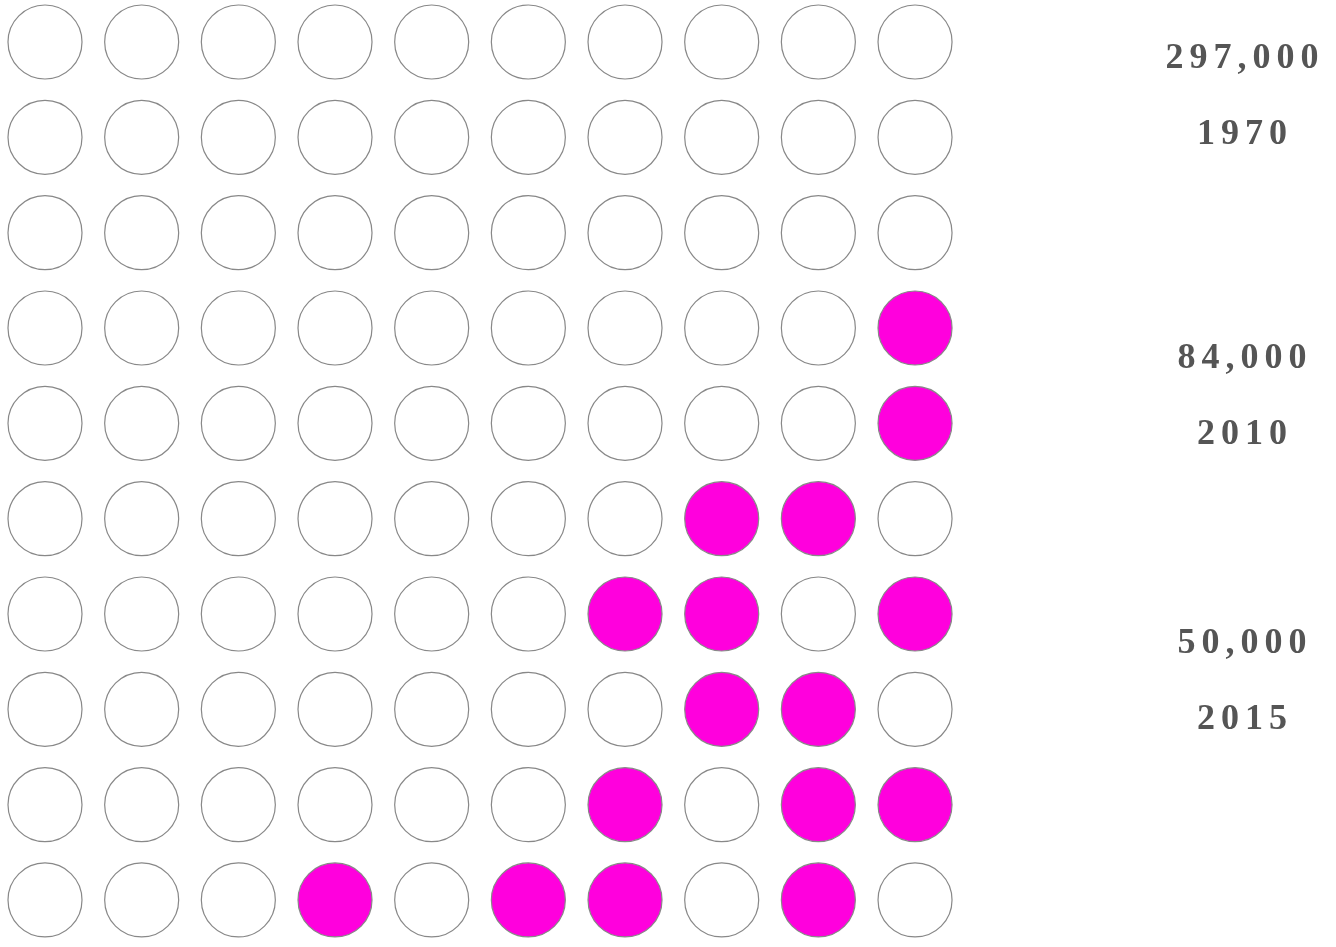  Describe the element at coordinates (1245, 641) in the screenshot. I see `data-label: 50,000` at that location.